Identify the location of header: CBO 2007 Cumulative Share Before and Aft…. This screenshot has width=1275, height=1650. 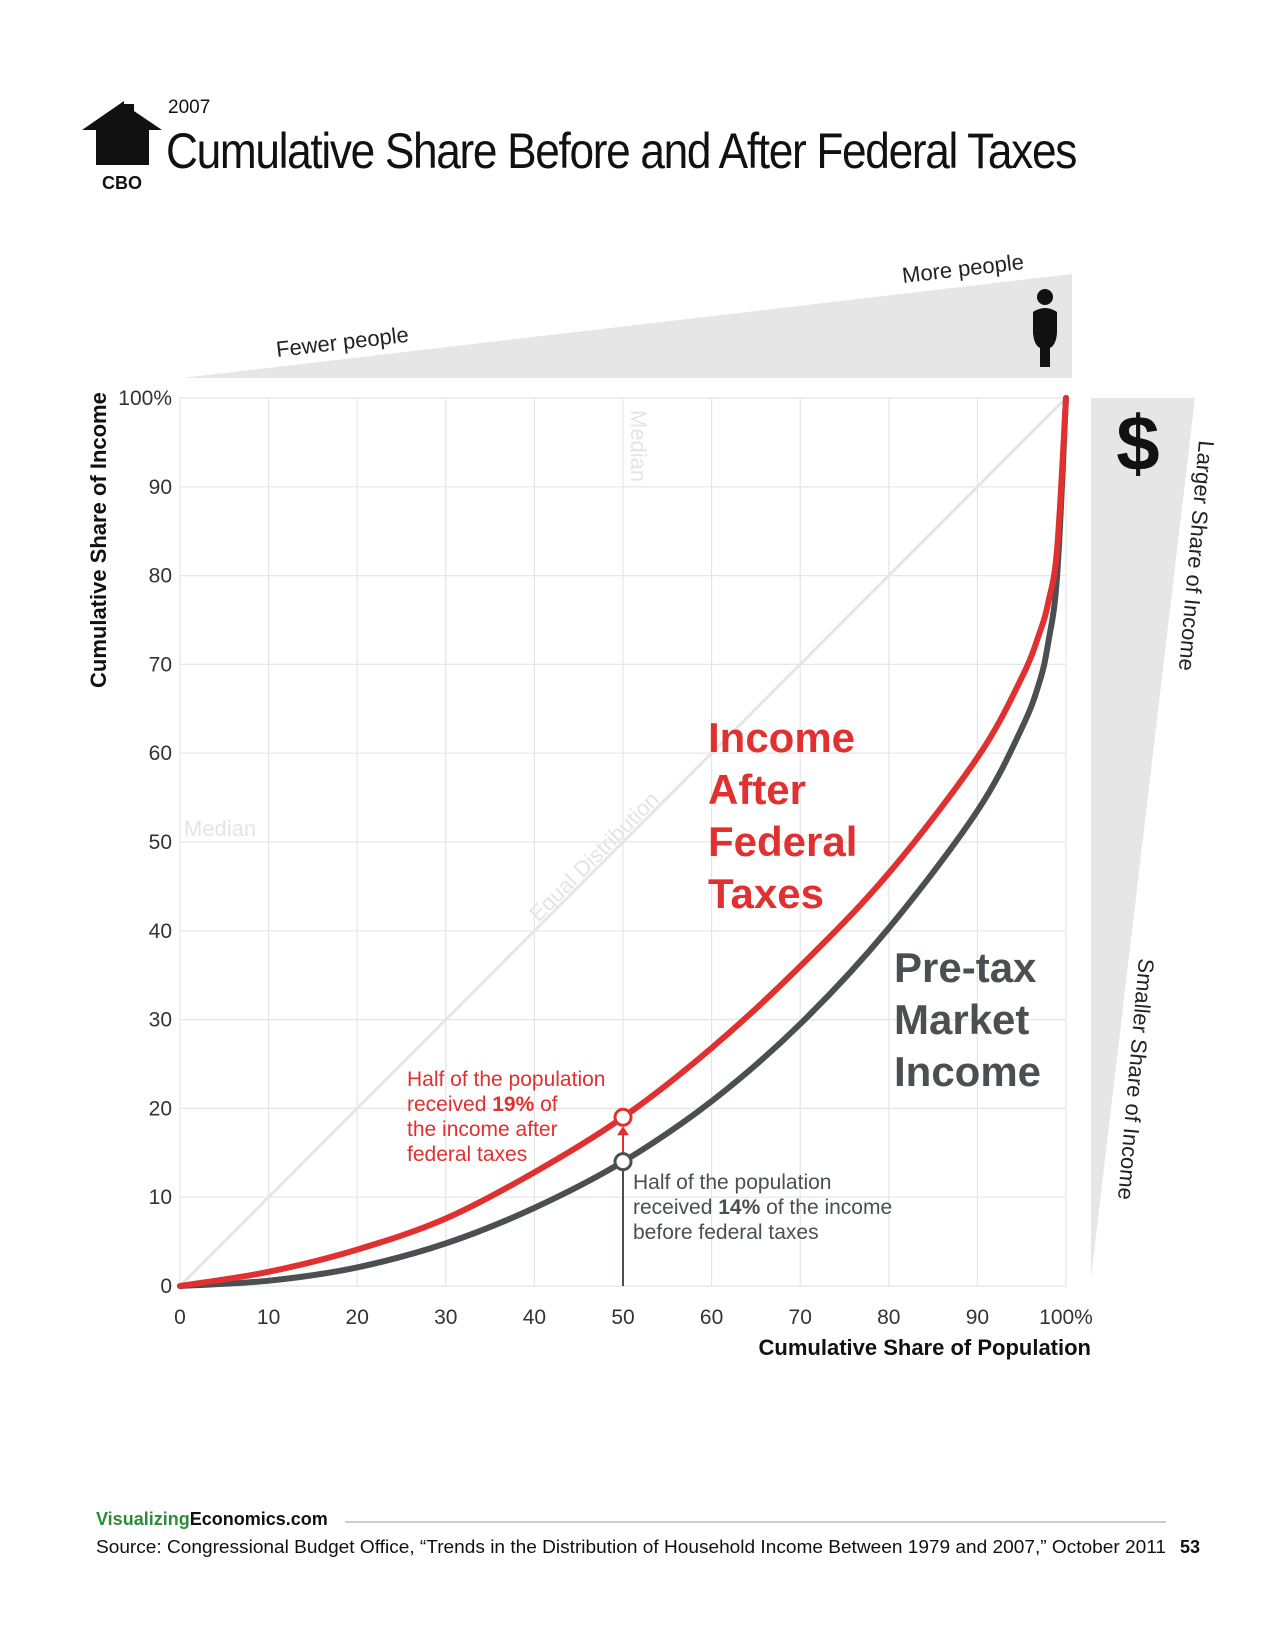
(580, 145).